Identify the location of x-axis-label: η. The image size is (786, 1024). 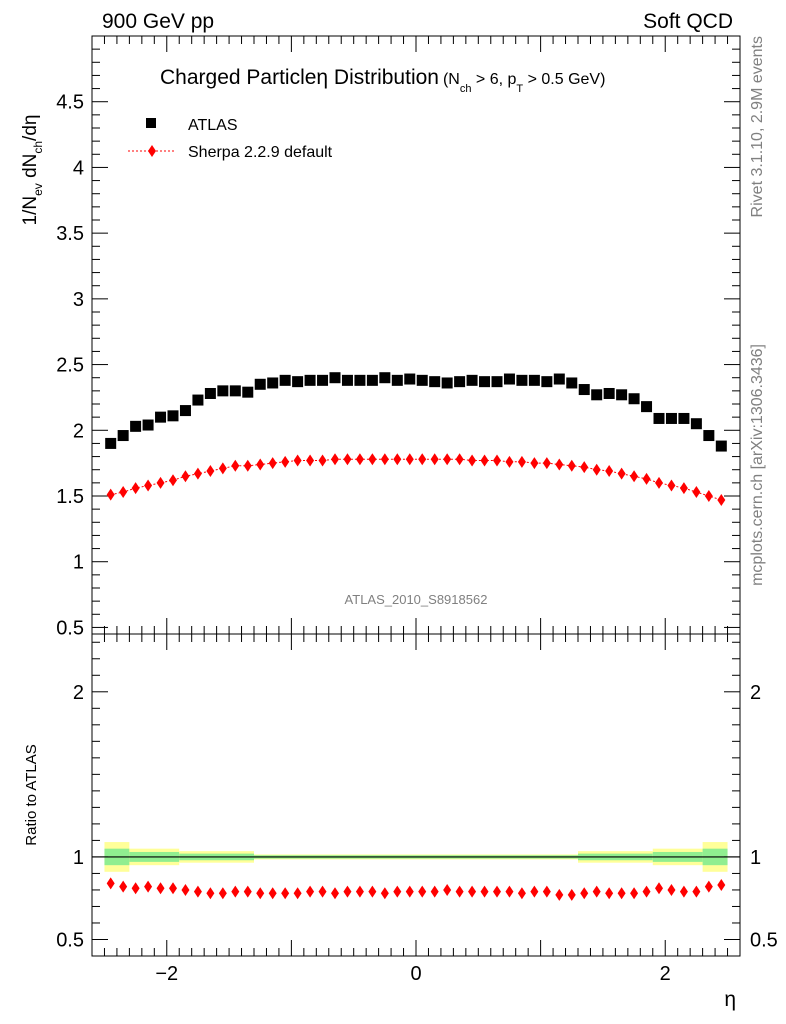
(730, 999).